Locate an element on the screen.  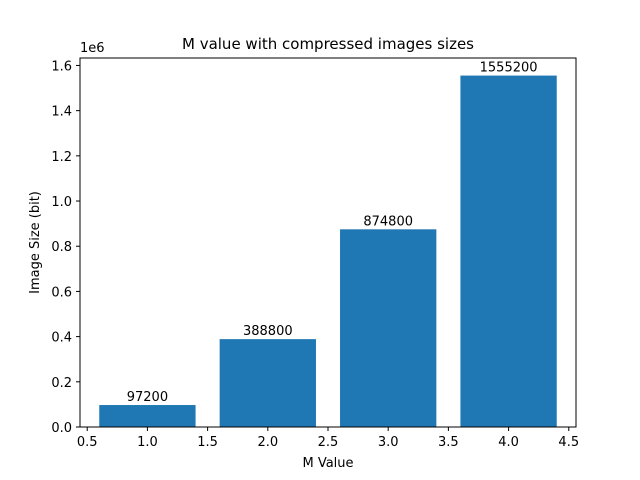
bar-value-label-1: 97200 is located at coordinates (147, 397).